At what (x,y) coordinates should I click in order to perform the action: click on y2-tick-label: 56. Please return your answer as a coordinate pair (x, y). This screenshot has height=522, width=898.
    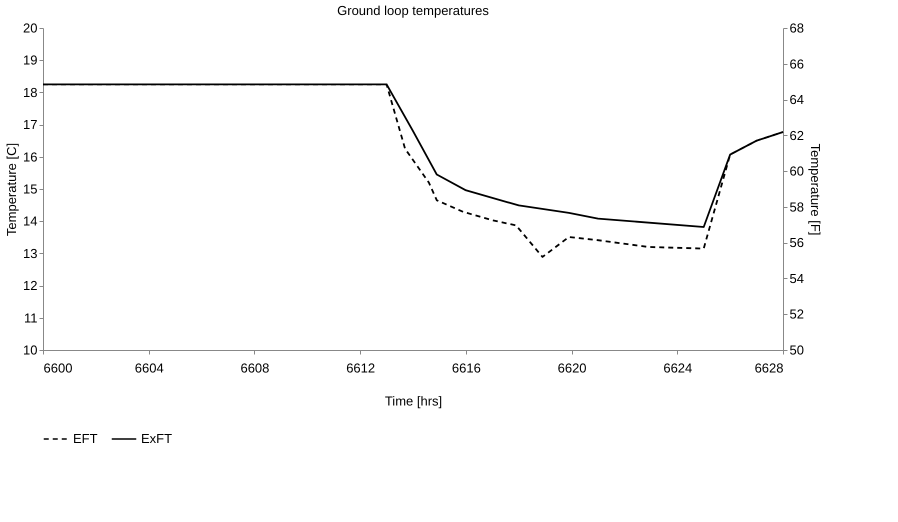
    Looking at the image, I should click on (797, 242).